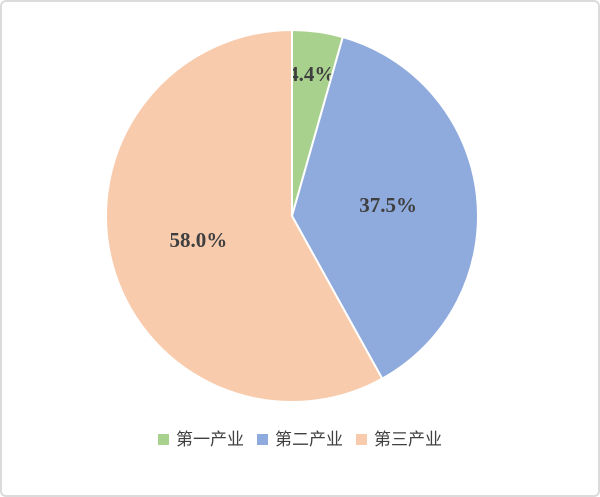 This screenshot has width=600, height=497. Describe the element at coordinates (388, 205) in the screenshot. I see `data-label-2: 37.5%` at that location.